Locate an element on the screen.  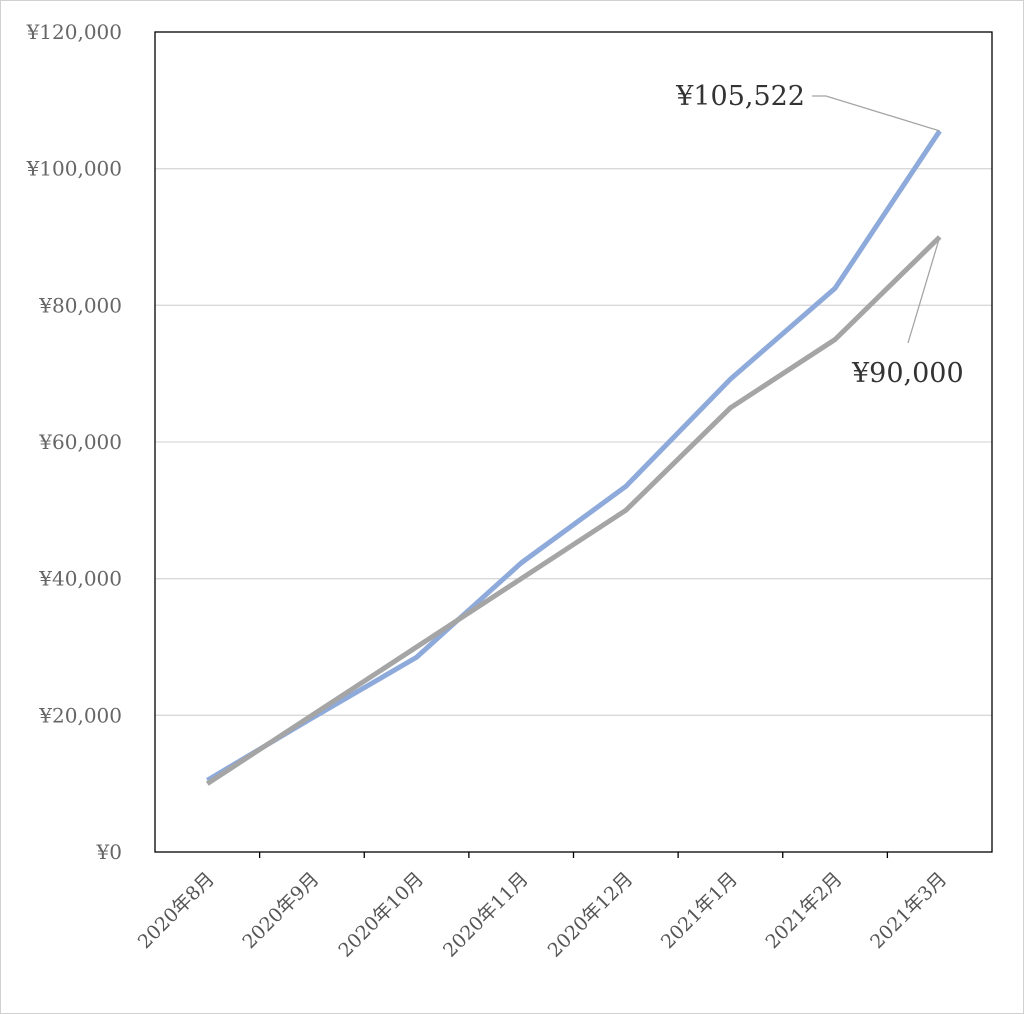
data-label: ¥105,522 is located at coordinates (740, 96).